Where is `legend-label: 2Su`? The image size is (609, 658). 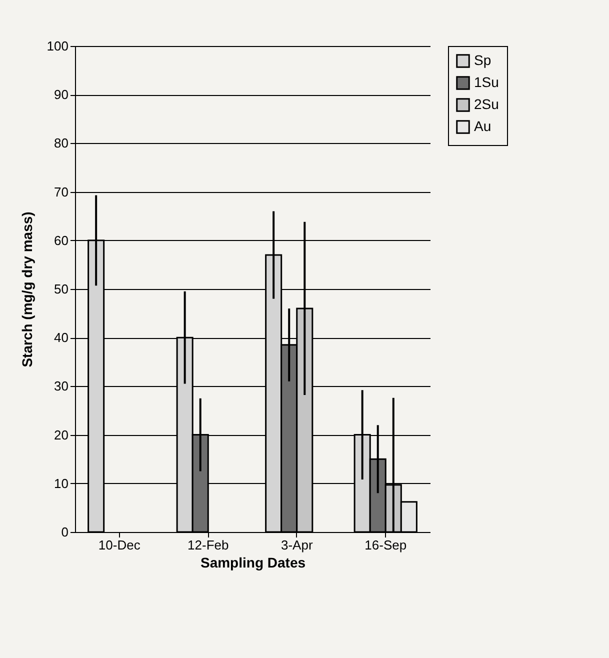 legend-label: 2Su is located at coordinates (486, 104).